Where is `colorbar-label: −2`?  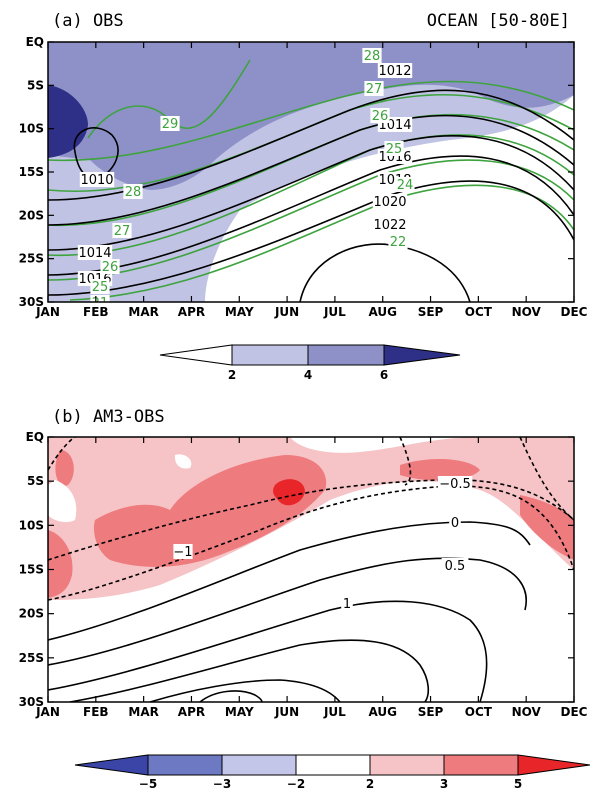 colorbar-label: −2 is located at coordinates (296, 783).